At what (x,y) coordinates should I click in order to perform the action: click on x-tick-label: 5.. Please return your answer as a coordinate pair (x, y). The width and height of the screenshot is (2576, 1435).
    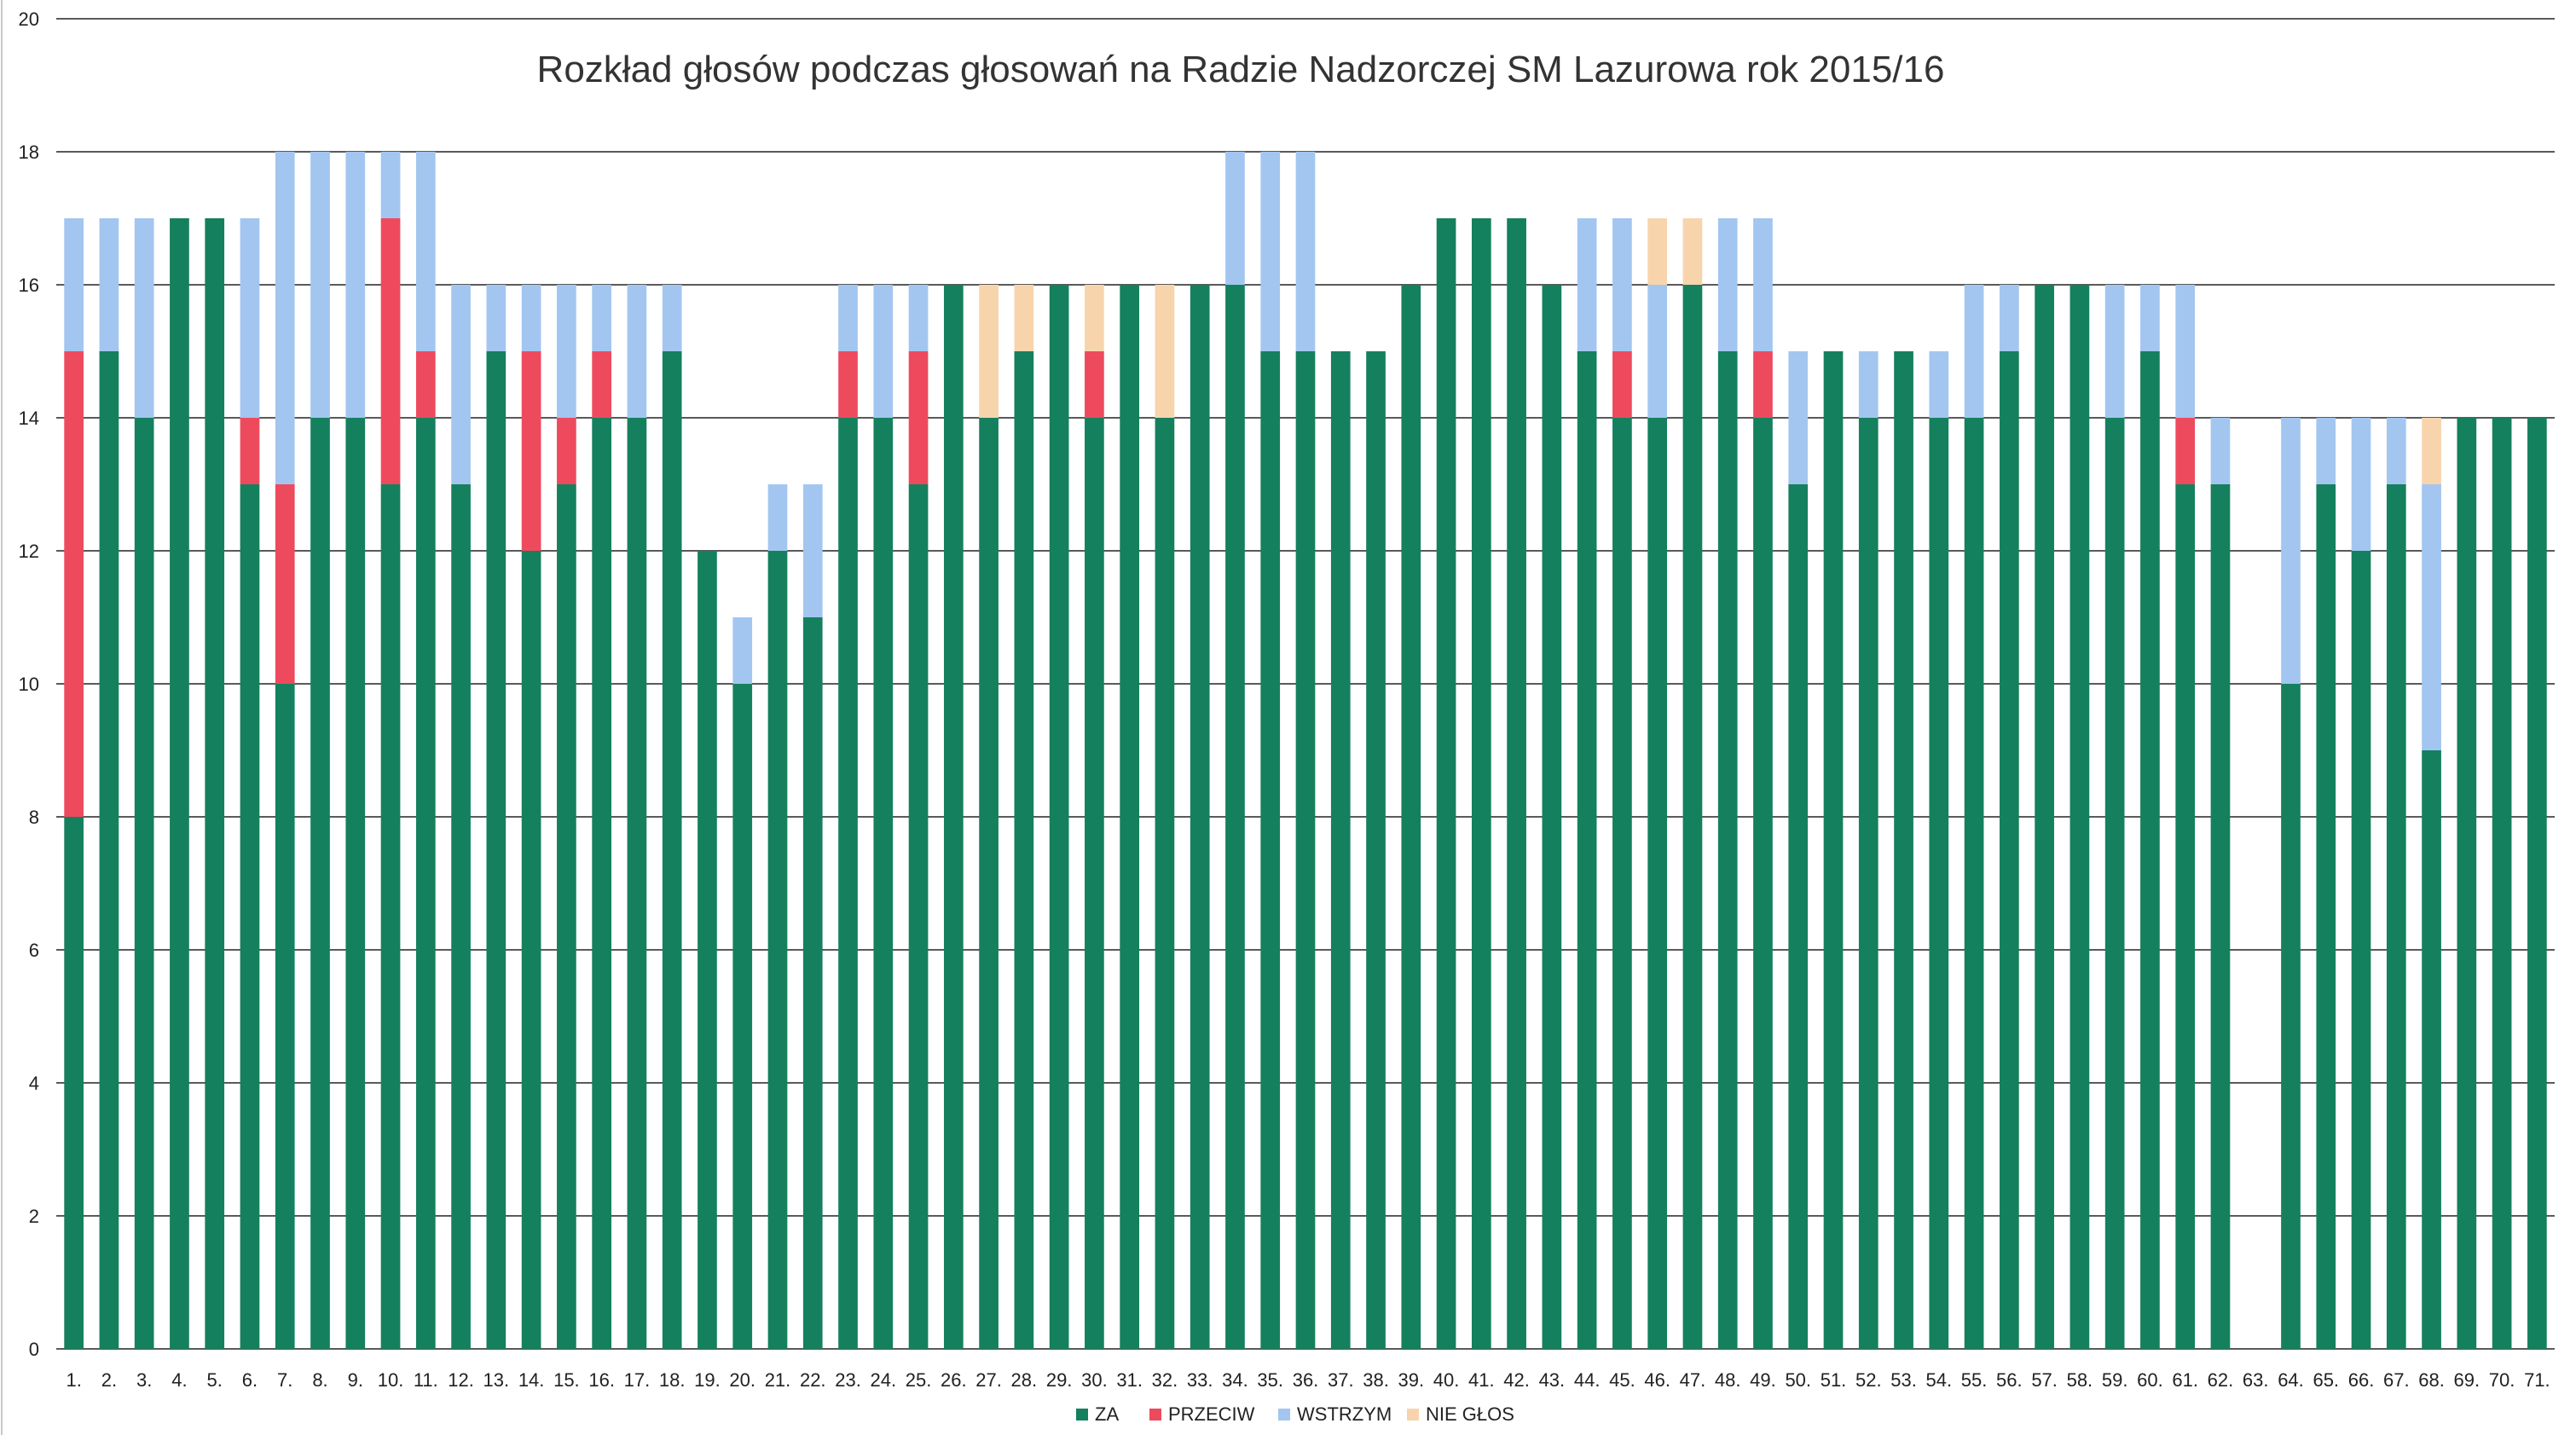
    Looking at the image, I should click on (215, 1380).